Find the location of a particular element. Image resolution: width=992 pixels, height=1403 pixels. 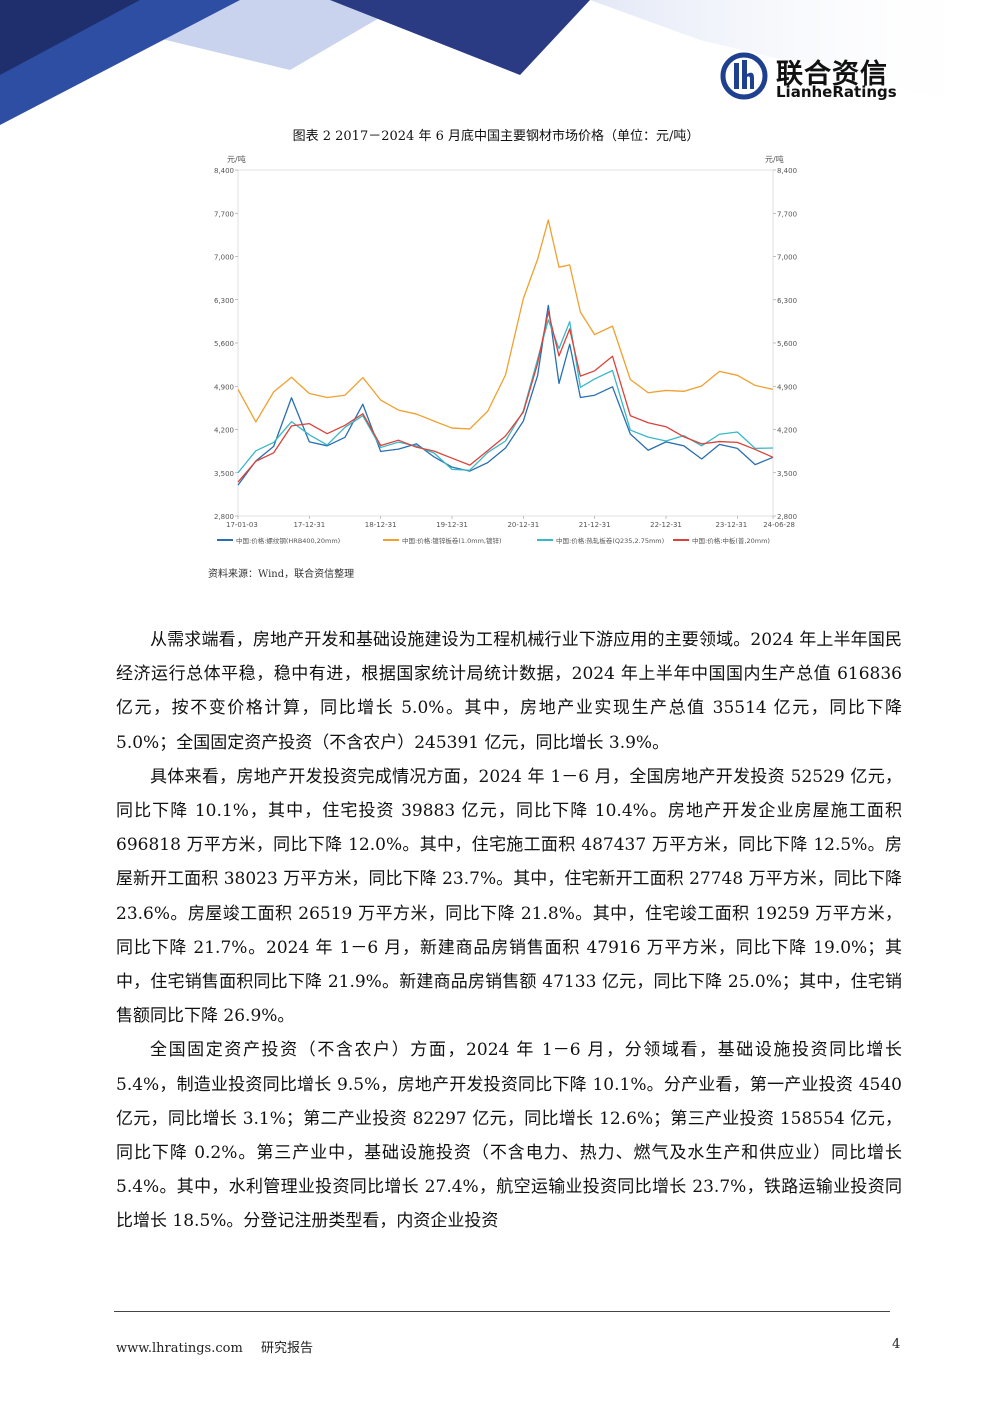

brand-logo-icon is located at coordinates (744, 76).